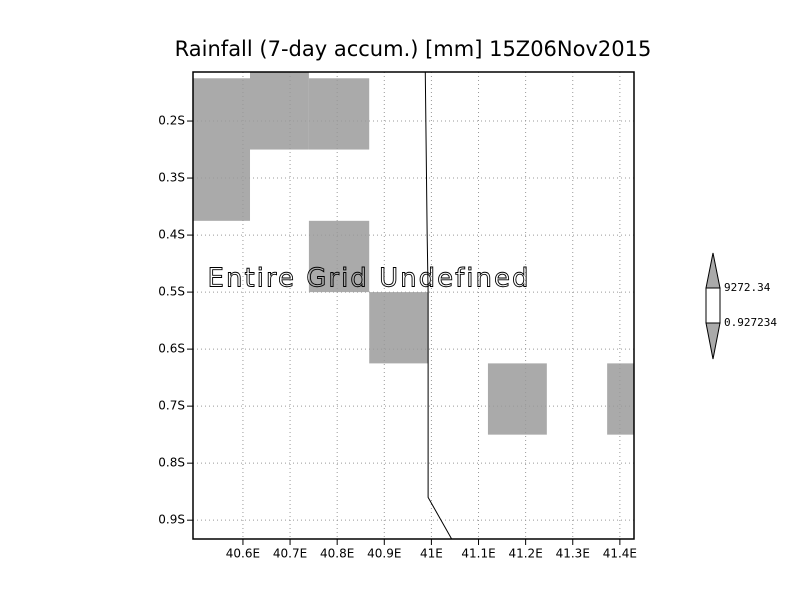 The height and width of the screenshot is (616, 792). I want to click on y-tick-label: 0.6S, so click(171, 349).